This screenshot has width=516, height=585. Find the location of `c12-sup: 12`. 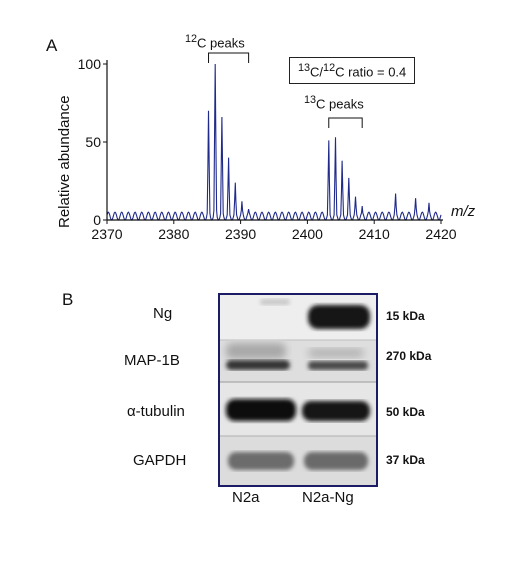

c12-sup: 12 is located at coordinates (191, 39).